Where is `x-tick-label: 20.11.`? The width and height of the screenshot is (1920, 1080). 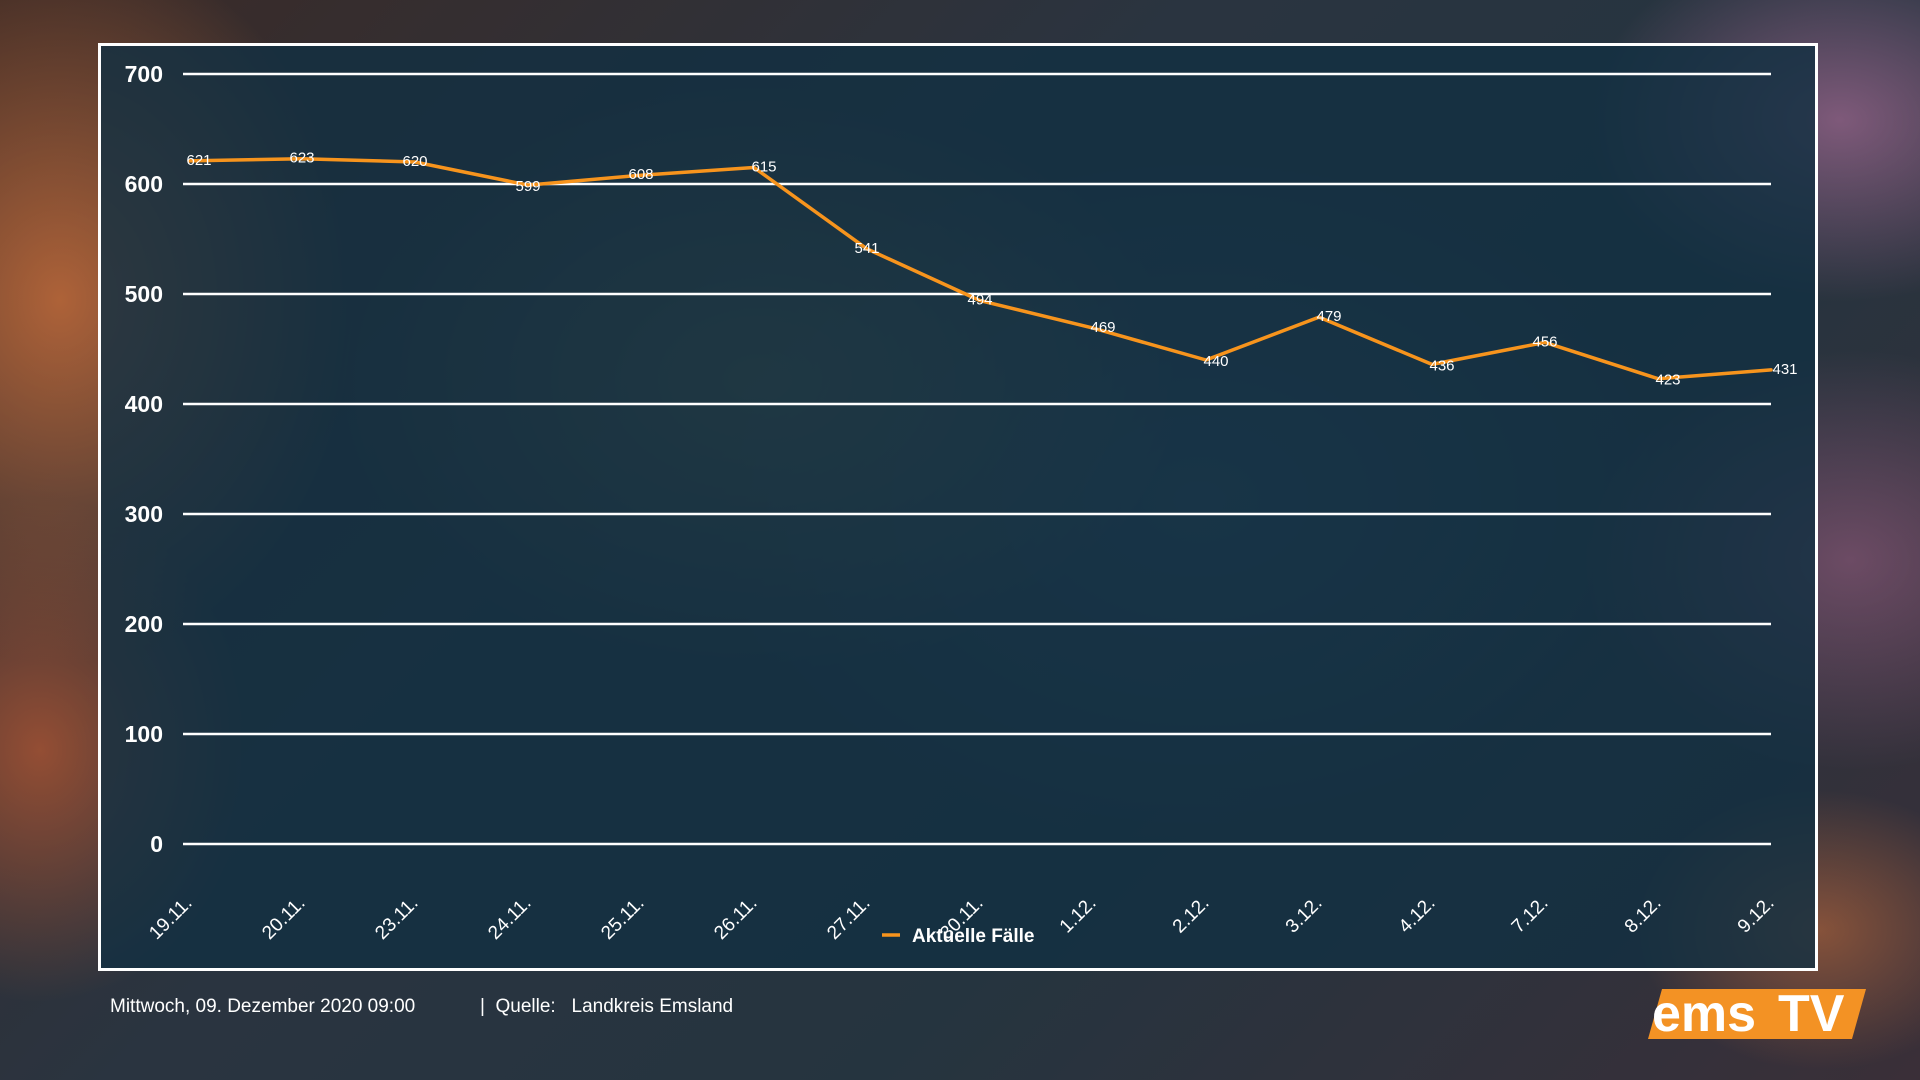
x-tick-label: 20.11. is located at coordinates (283, 918).